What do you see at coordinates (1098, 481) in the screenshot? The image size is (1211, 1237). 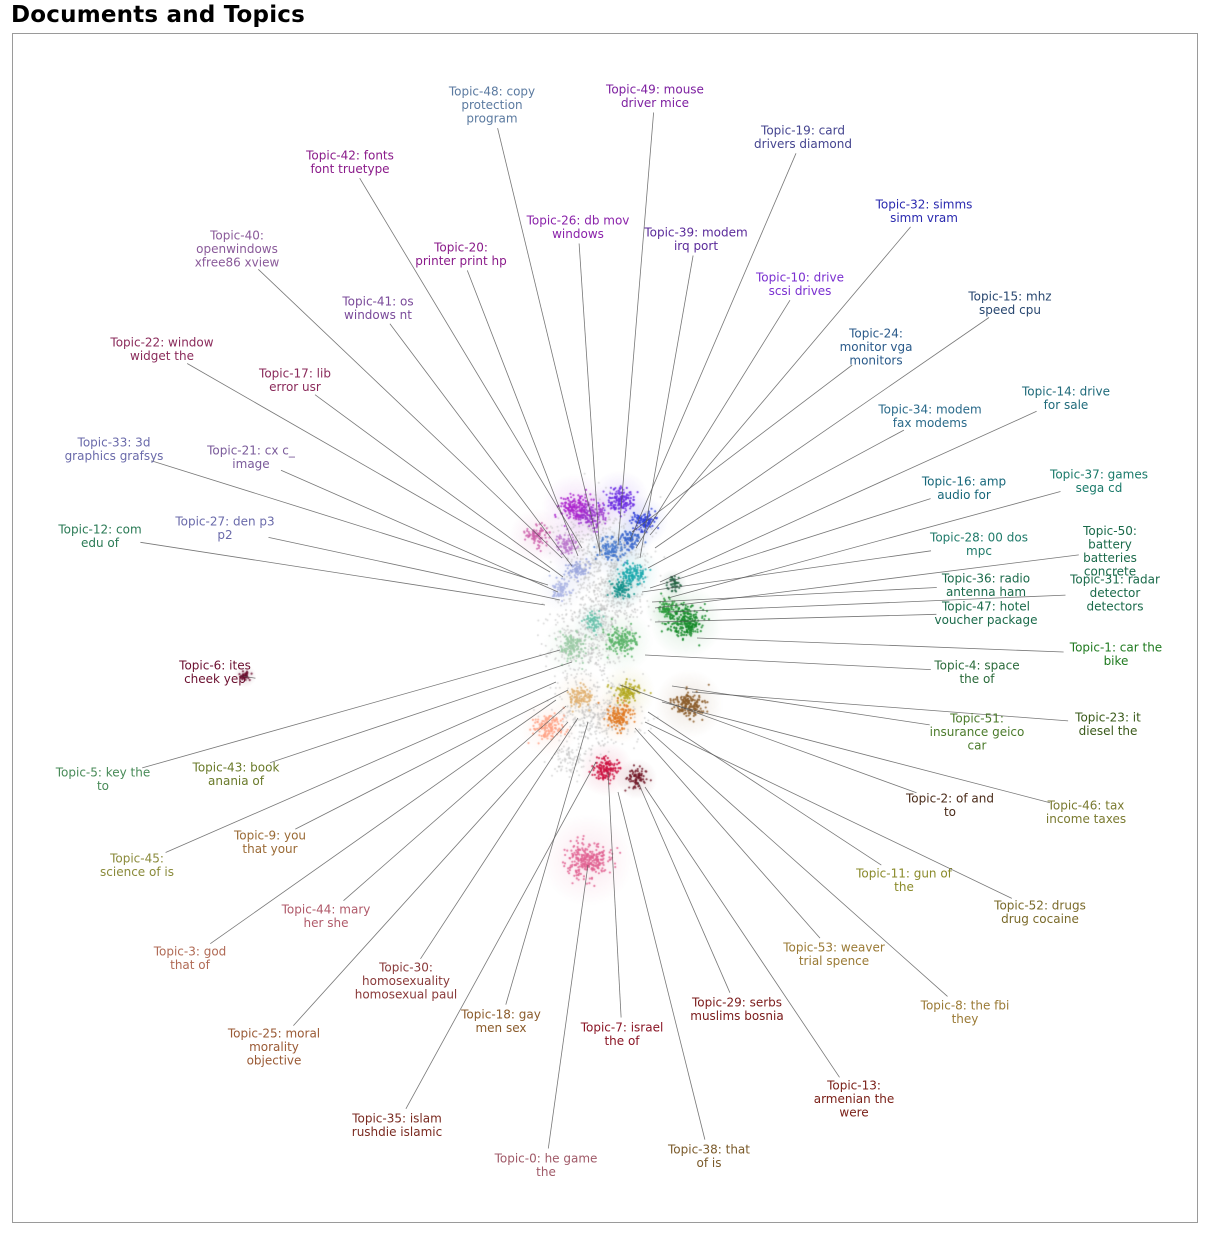 I see `topic-label-topic-37: Topic-37: games sega cd` at bounding box center [1098, 481].